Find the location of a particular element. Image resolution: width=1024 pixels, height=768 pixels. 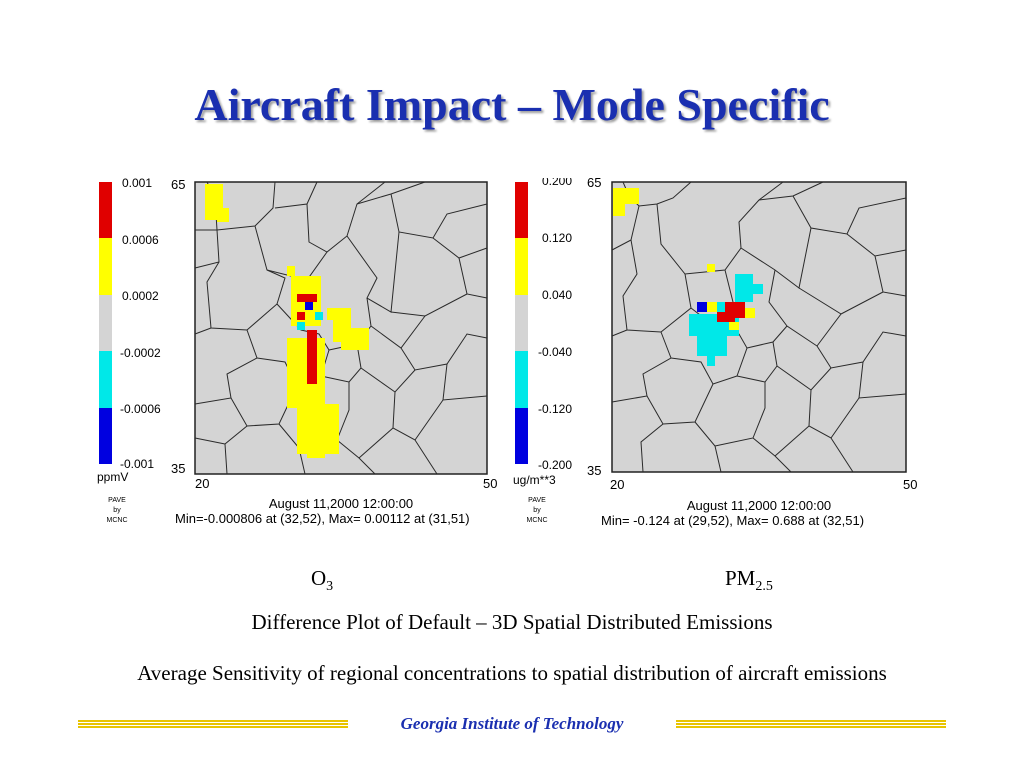

o3-legend-label-4: -0.0006 is located at coordinates (140, 409).